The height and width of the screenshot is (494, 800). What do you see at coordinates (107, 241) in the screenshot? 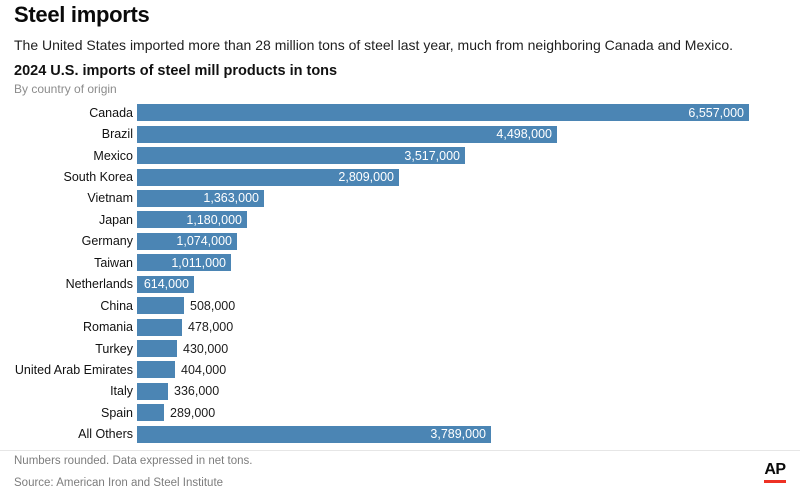
I see `category-label: Germany` at bounding box center [107, 241].